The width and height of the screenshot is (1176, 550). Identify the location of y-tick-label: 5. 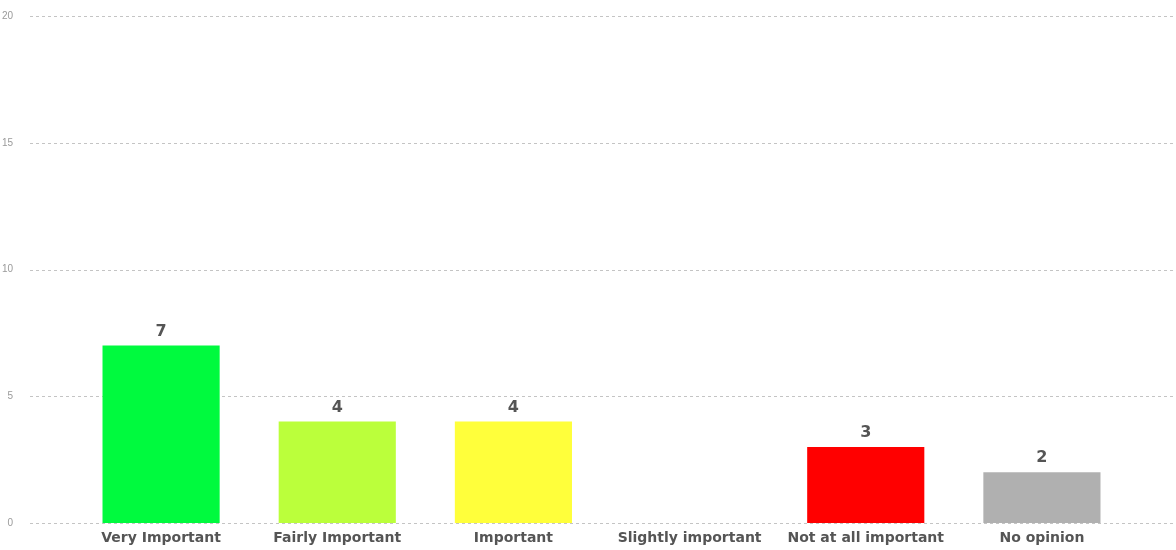
(10, 395).